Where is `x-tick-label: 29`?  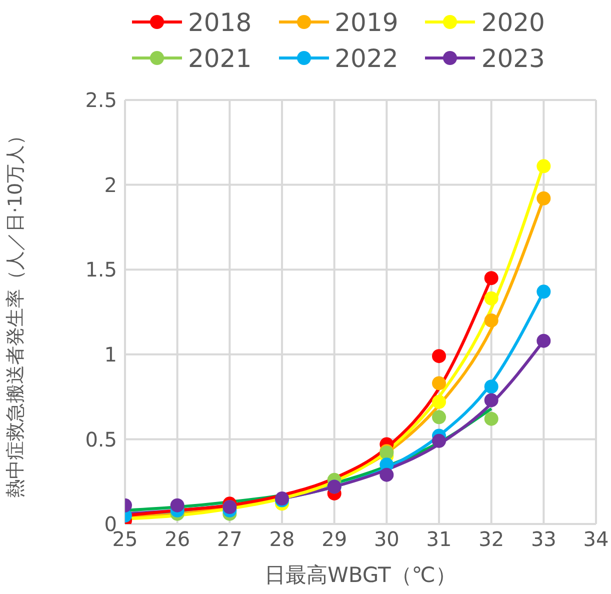
x-tick-label: 29 is located at coordinates (335, 539).